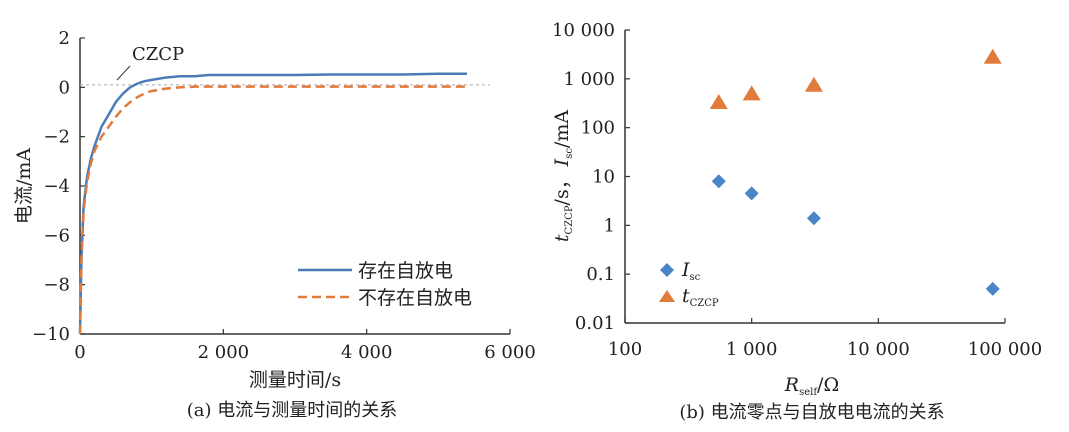 The height and width of the screenshot is (432, 1069). Describe the element at coordinates (855, 78) in the screenshot. I see `chart-b-series-tczcp` at that location.